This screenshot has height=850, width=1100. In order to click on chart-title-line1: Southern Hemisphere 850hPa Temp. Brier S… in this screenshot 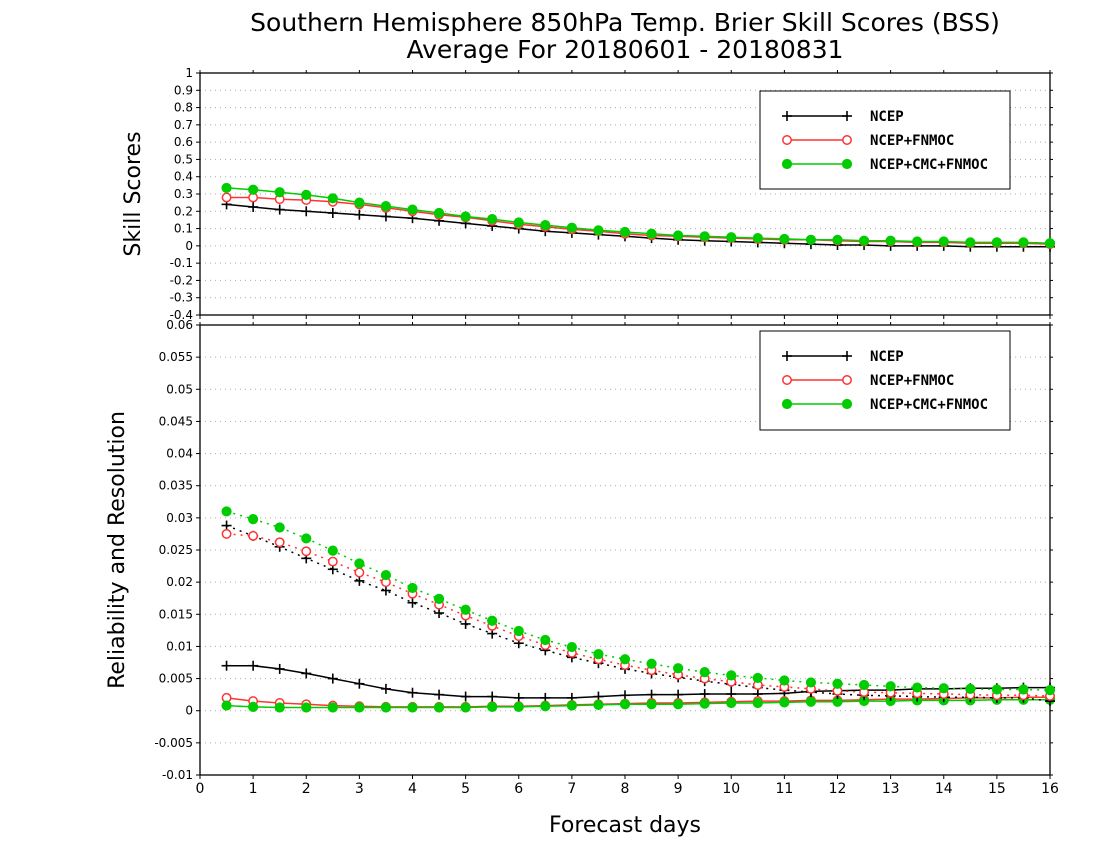, I will do `click(625, 22)`.